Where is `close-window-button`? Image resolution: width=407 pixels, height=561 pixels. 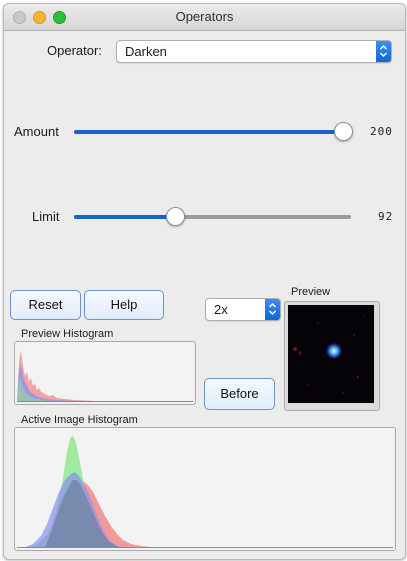 close-window-button is located at coordinates (19, 17).